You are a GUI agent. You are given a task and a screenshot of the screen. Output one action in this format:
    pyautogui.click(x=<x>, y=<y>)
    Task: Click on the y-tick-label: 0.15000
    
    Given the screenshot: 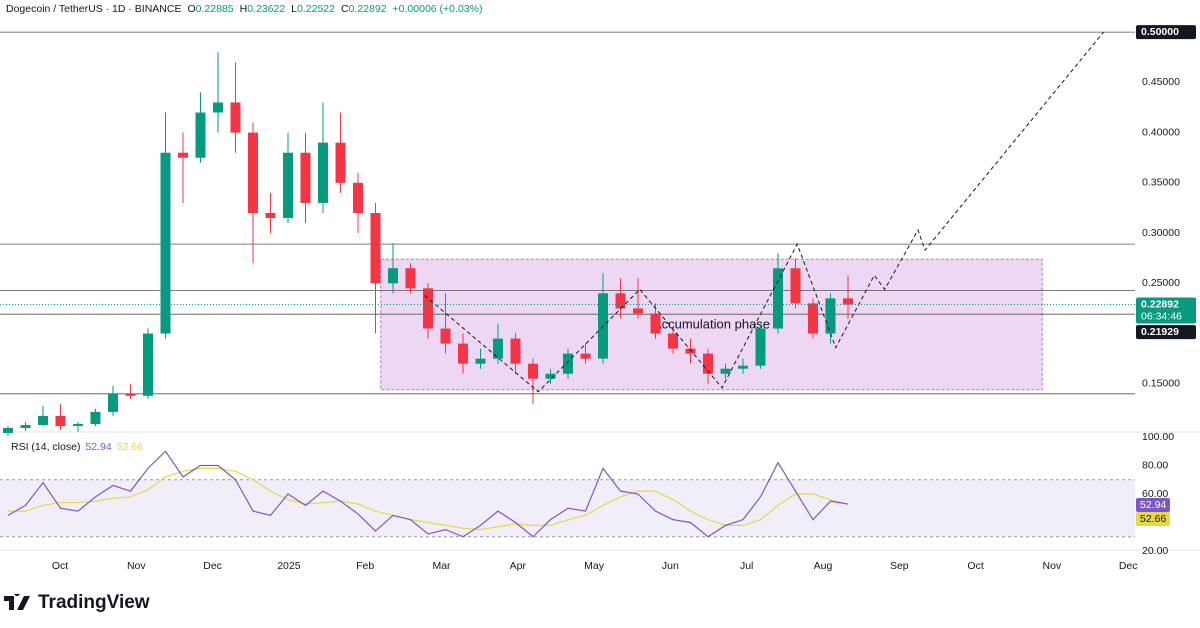 What is the action you would take?
    pyautogui.click(x=1161, y=384)
    